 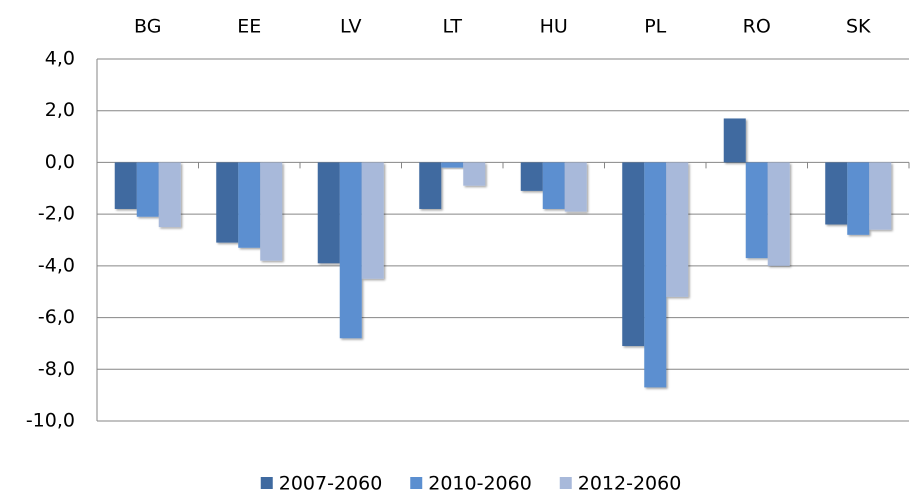 What do you see at coordinates (554, 27) in the screenshot?
I see `x-tick-label: HU` at bounding box center [554, 27].